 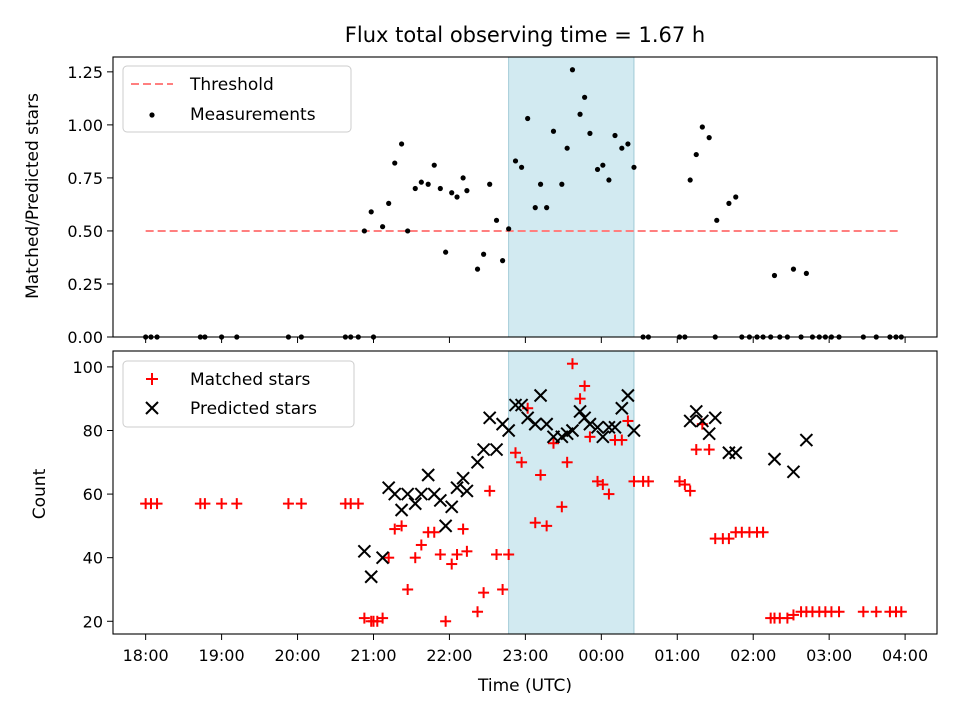 I want to click on count-y-axis: 20 40 60 80 100, so click(x=92, y=494).